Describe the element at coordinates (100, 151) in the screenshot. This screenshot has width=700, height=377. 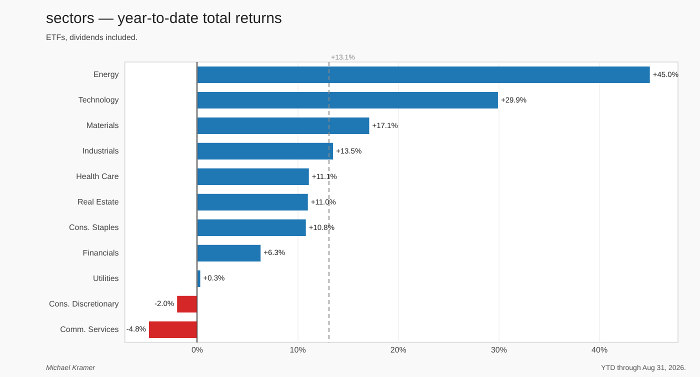
I see `y-tick-label: Industrials` at that location.